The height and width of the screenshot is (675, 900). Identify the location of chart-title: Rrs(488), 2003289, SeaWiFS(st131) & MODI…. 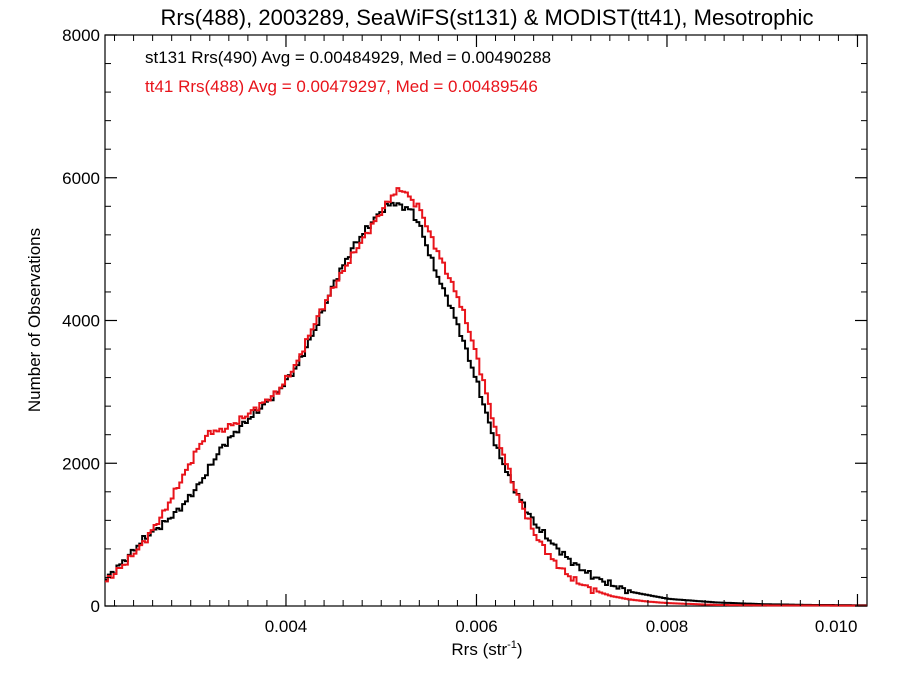
(487, 17).